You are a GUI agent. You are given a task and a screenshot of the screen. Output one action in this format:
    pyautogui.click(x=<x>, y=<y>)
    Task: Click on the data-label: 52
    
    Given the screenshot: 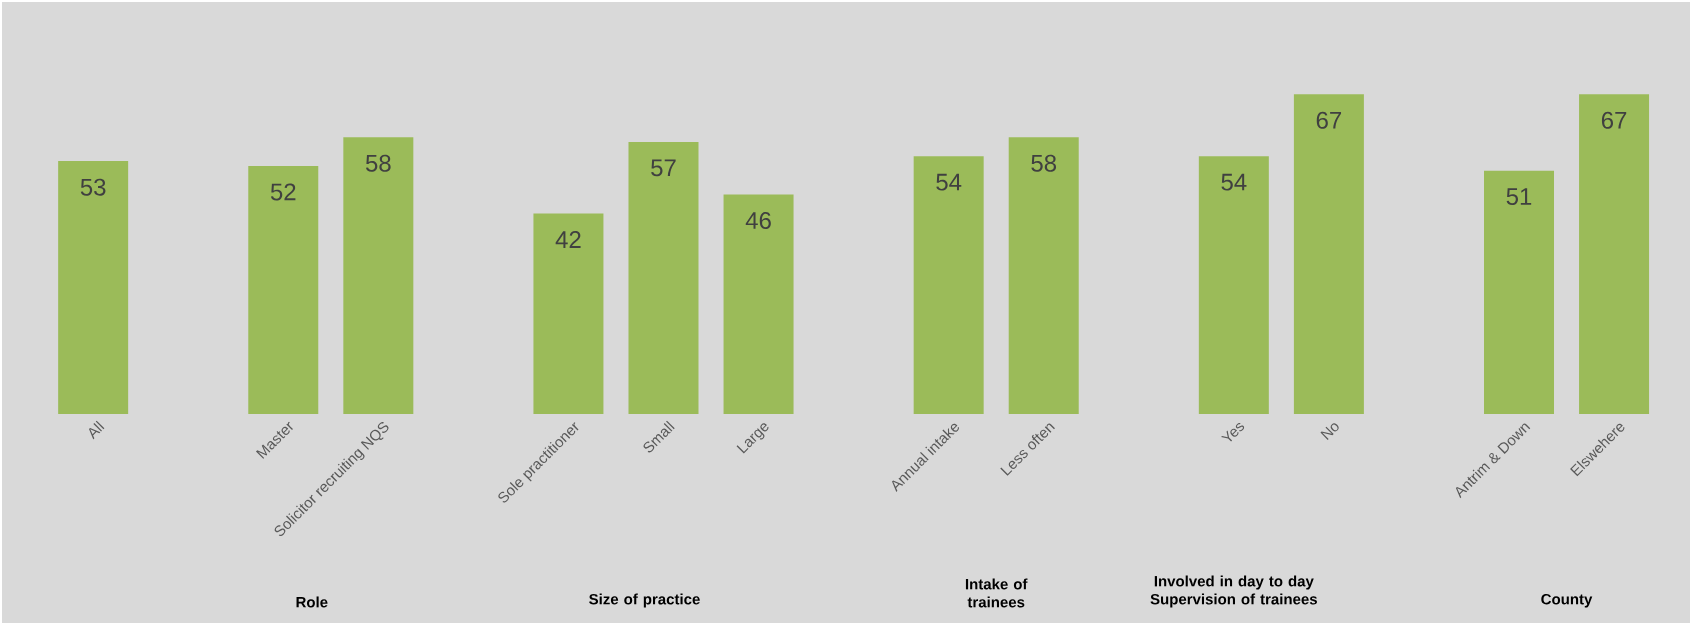 What is the action you would take?
    pyautogui.click(x=283, y=192)
    